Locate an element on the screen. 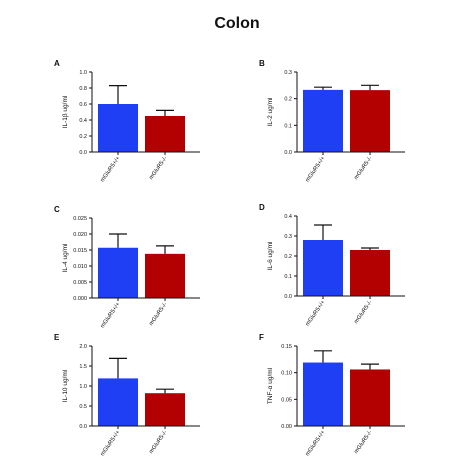  y-axis-label: TNF-α ug/ml is located at coordinates (270, 385).